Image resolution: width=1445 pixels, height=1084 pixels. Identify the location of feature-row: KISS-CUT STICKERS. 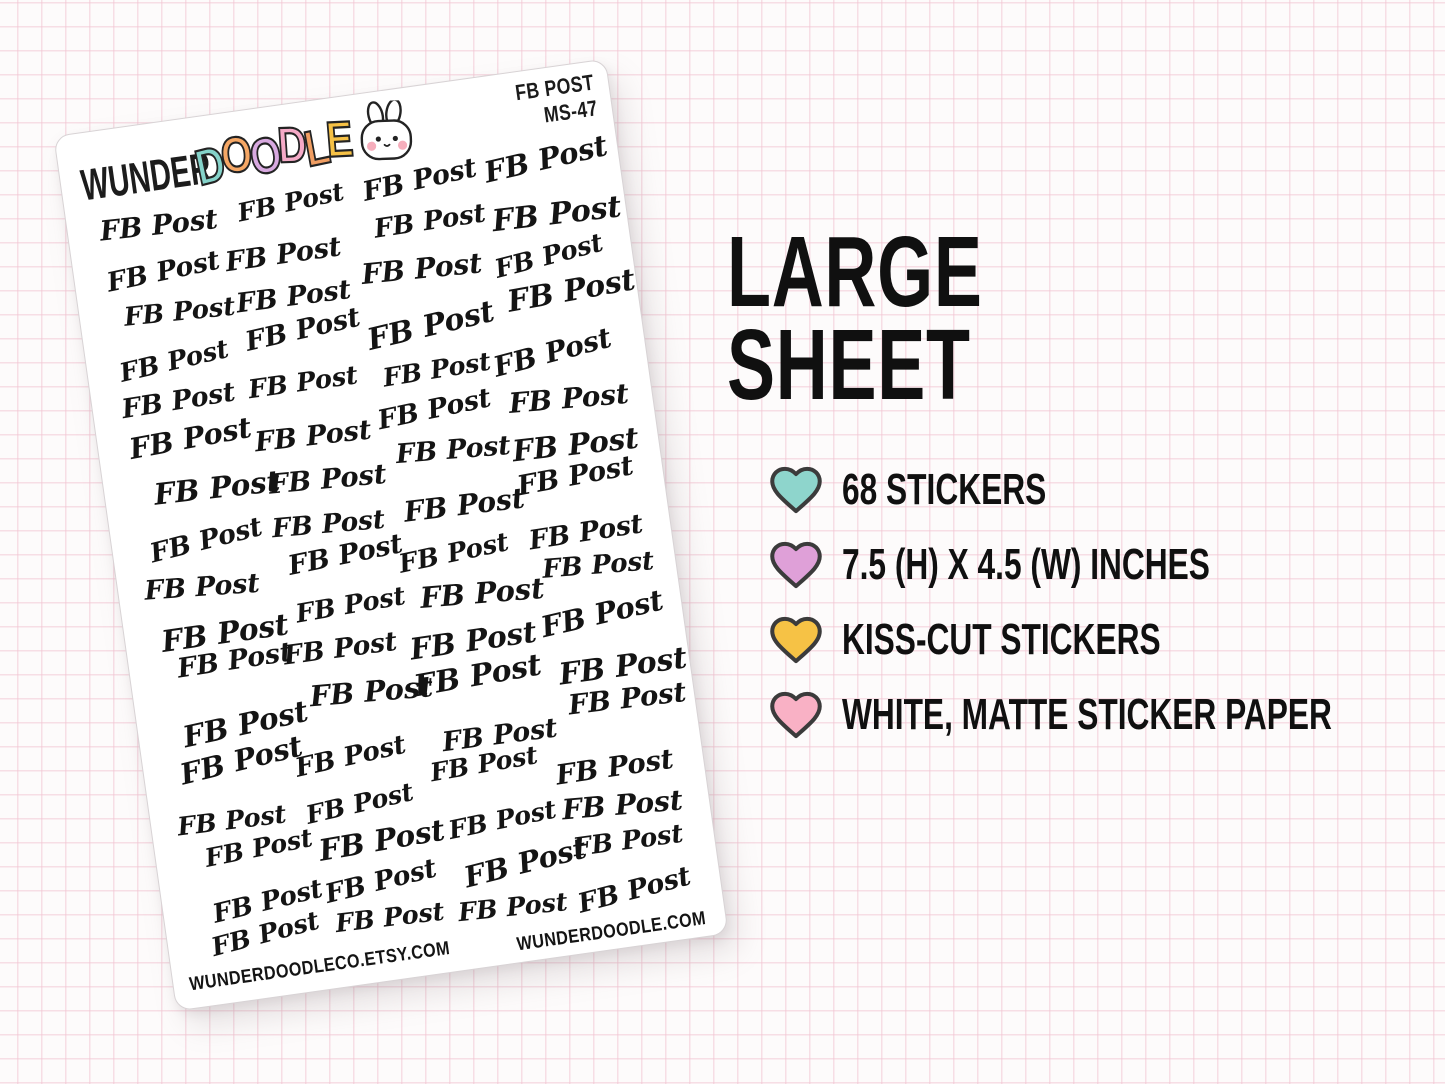
(1105, 639).